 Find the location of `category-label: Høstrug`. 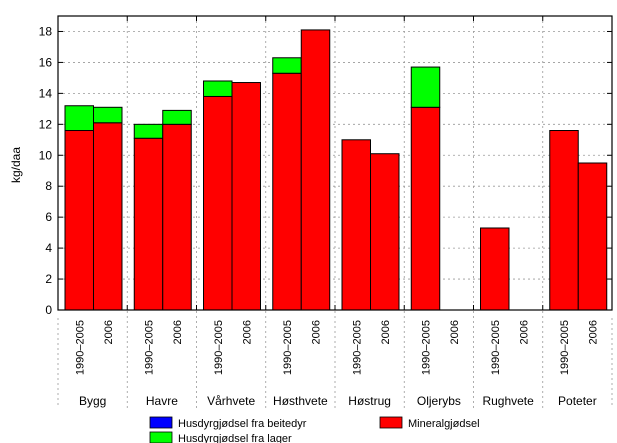

category-label: Høstrug is located at coordinates (369, 401).